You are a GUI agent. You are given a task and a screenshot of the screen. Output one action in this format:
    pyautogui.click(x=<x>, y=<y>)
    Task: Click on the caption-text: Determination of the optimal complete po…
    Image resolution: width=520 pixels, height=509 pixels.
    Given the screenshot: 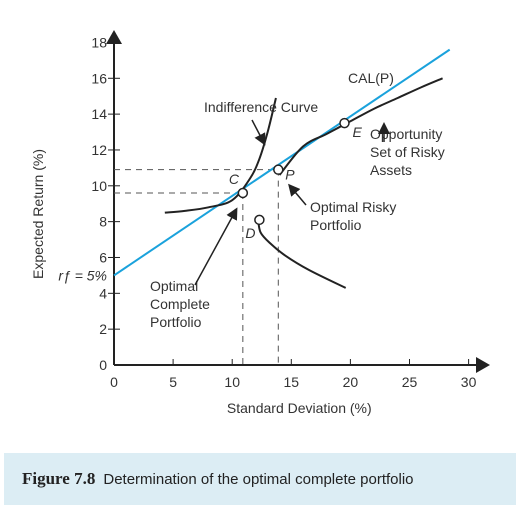 What is the action you would take?
    pyautogui.click(x=258, y=479)
    